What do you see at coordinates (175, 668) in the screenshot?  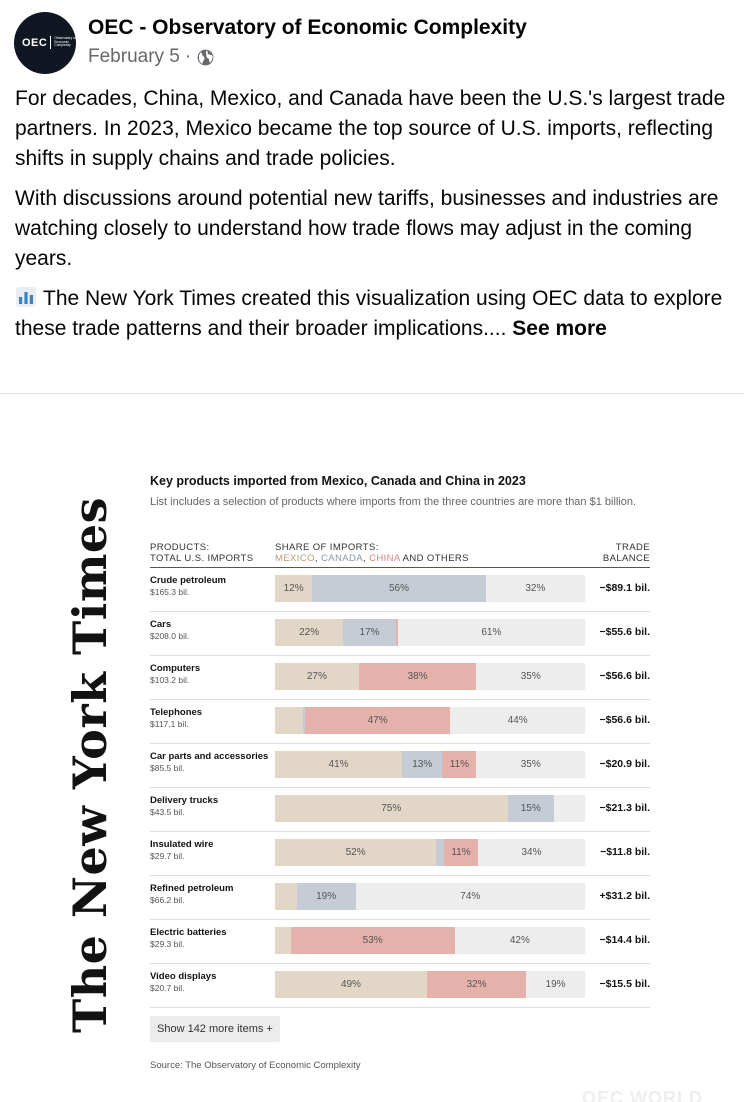 I see `product-name: Computers` at bounding box center [175, 668].